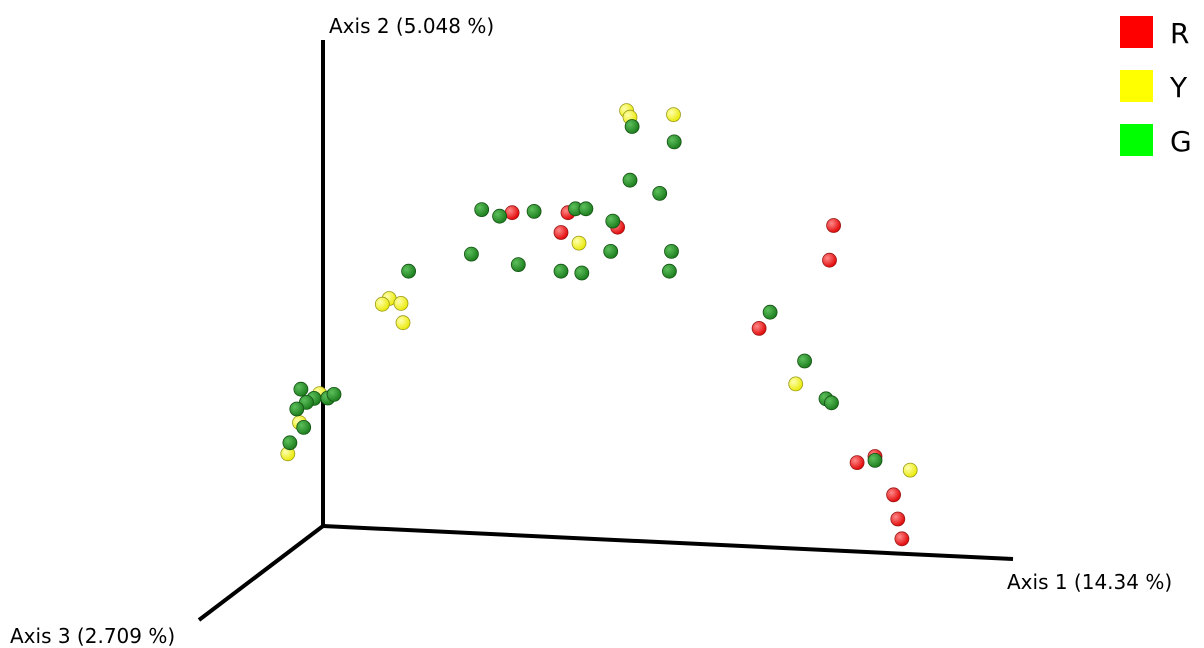 Image resolution: width=1204 pixels, height=648 pixels. I want to click on axis-1-line, so click(668, 542).